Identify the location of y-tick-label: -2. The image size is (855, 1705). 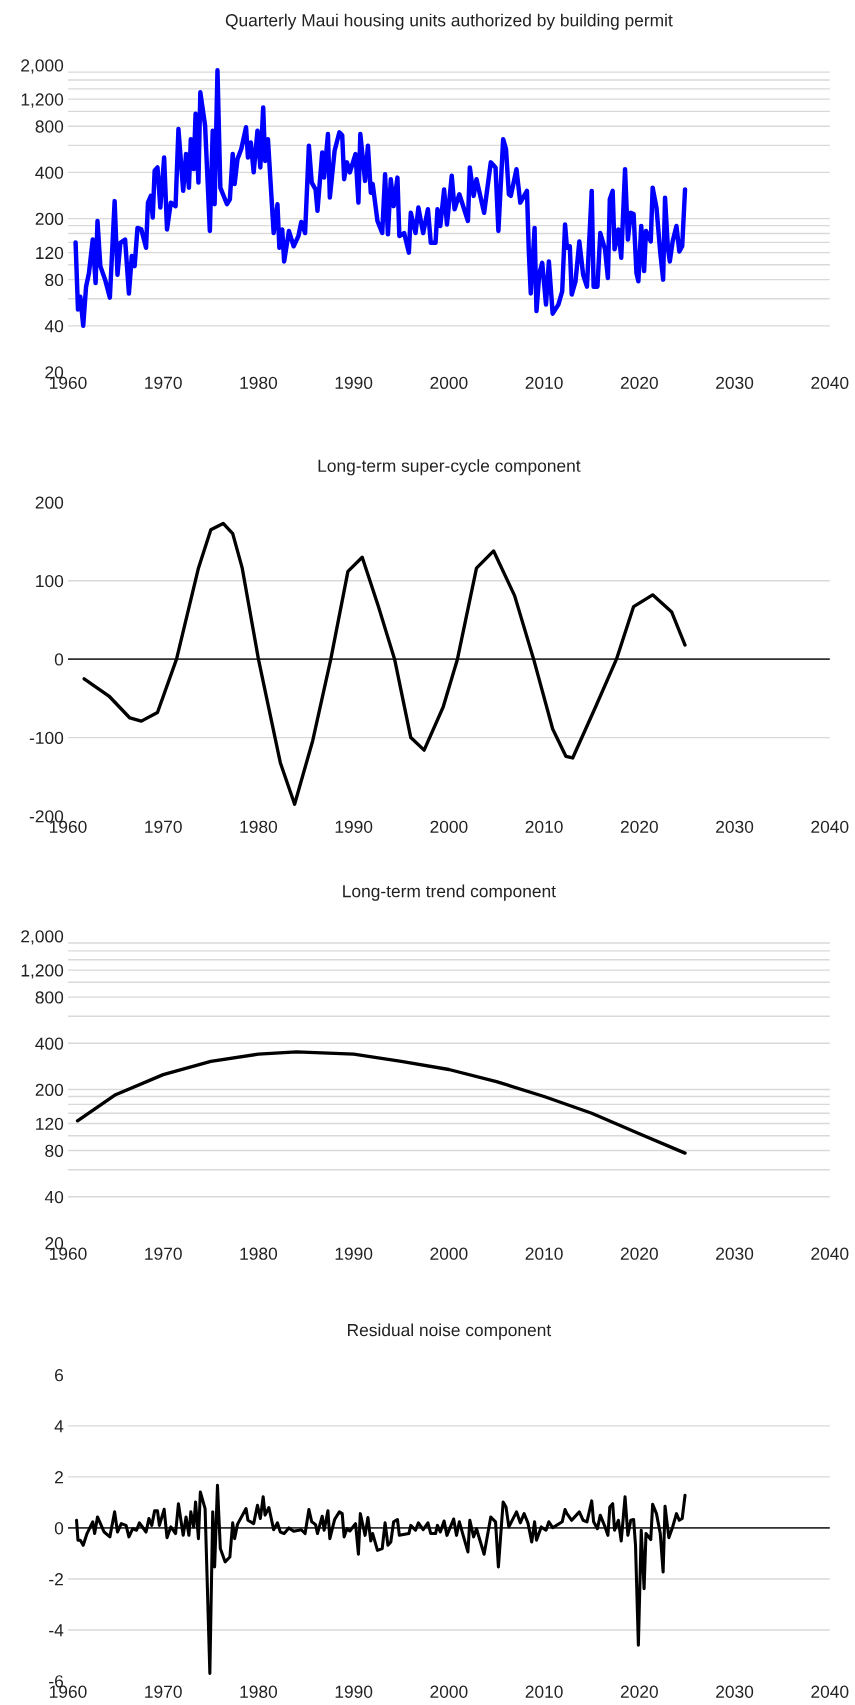
(56, 1579).